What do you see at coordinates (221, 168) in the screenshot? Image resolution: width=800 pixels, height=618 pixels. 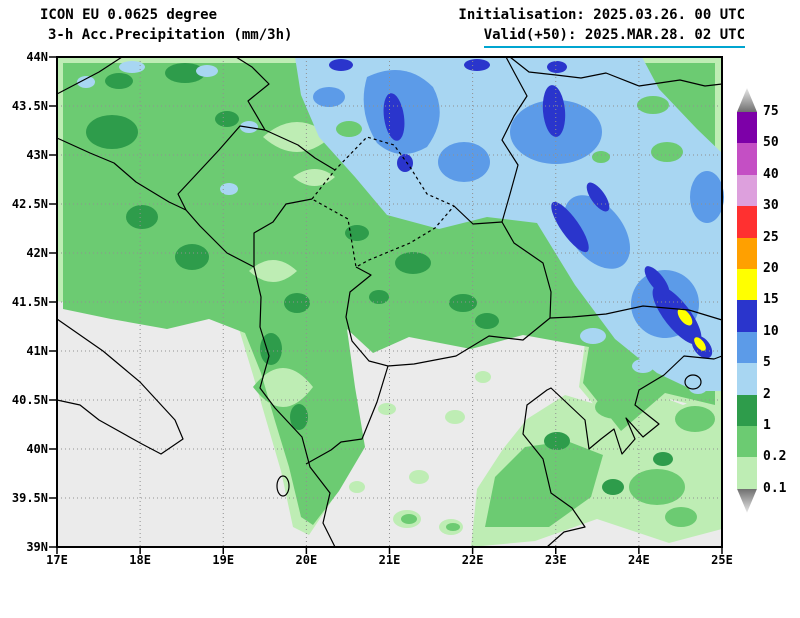 I see `border-montenegro-bosnia` at bounding box center [221, 168].